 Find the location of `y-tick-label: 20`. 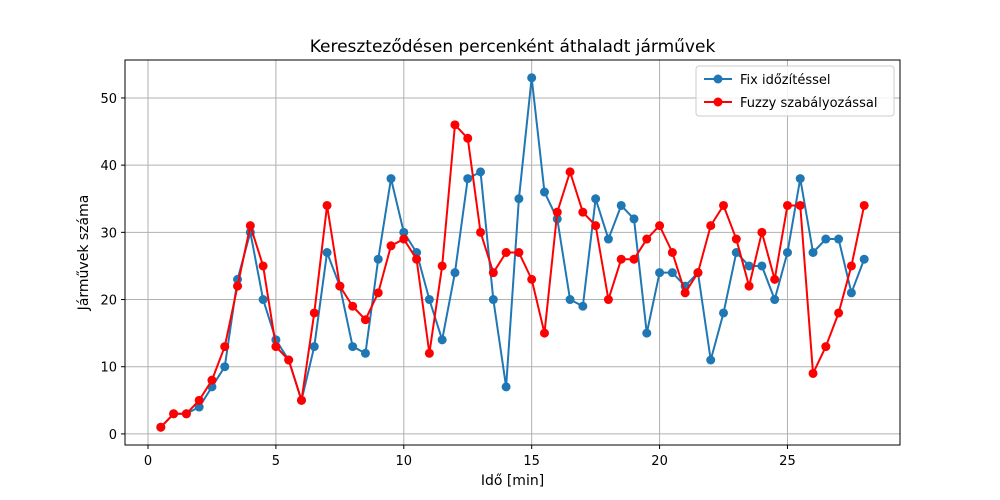

y-tick-label: 20 is located at coordinates (108, 301).